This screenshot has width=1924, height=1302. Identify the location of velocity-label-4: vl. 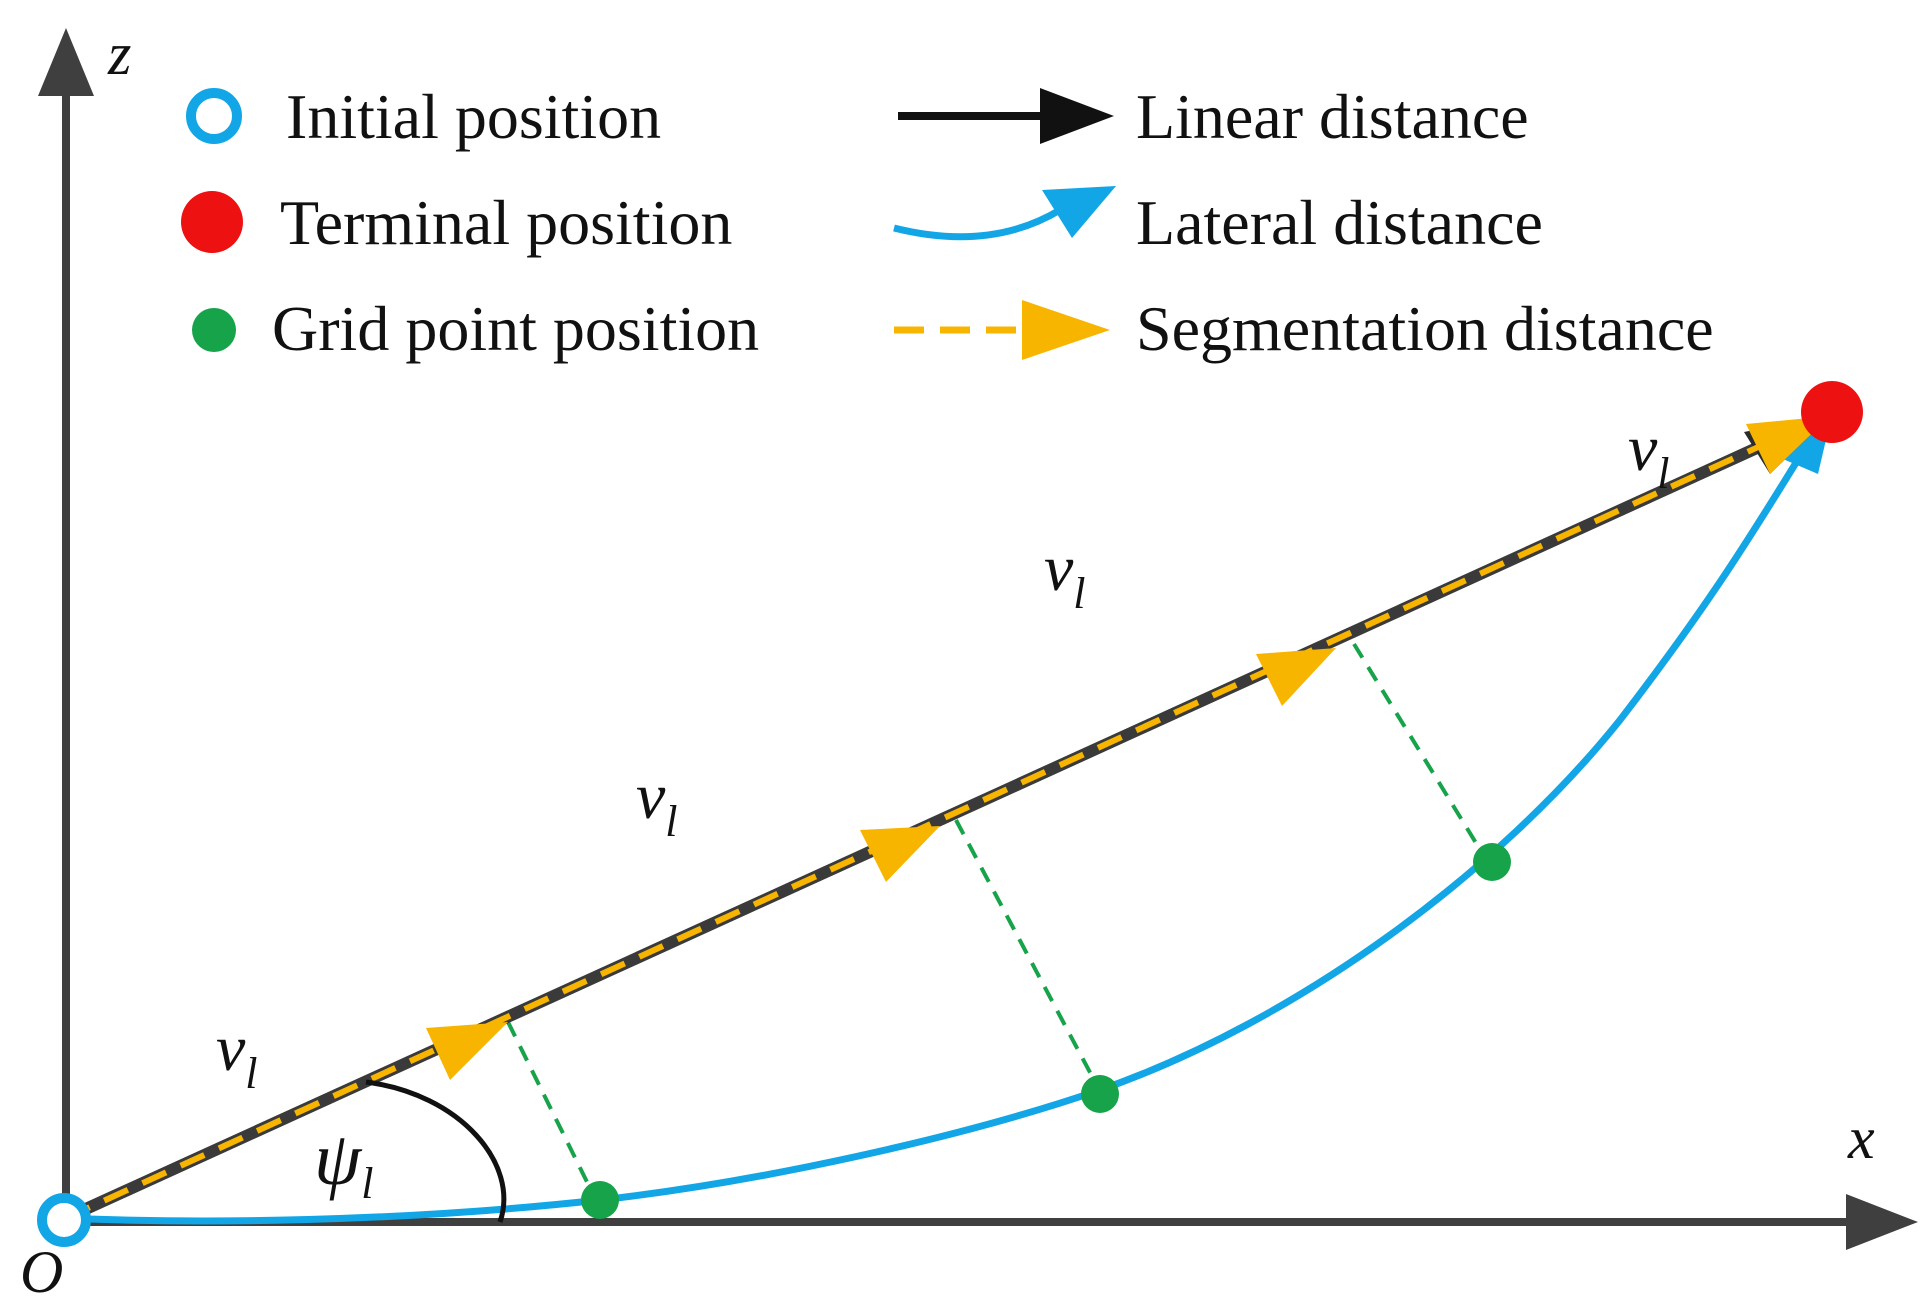
(1649, 455).